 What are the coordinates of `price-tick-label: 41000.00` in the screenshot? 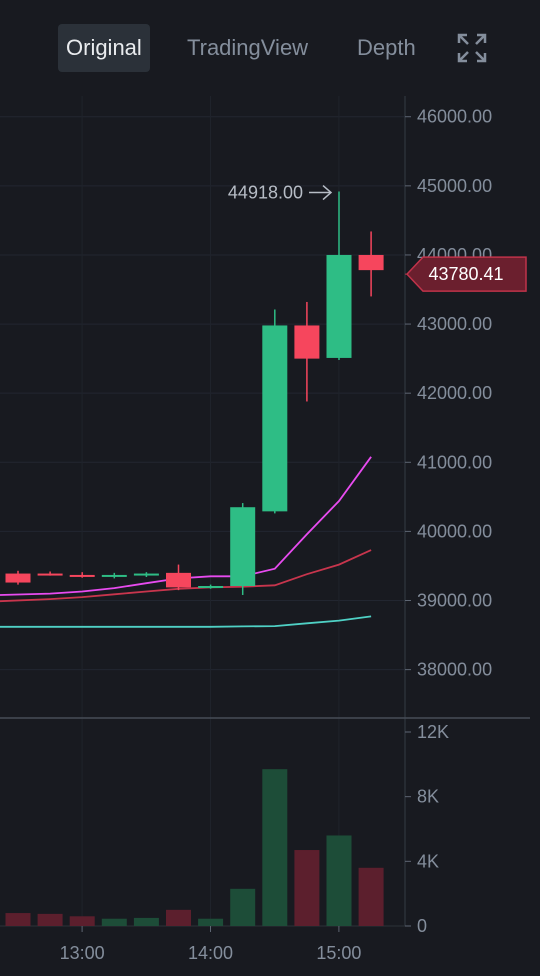 It's located at (454, 462).